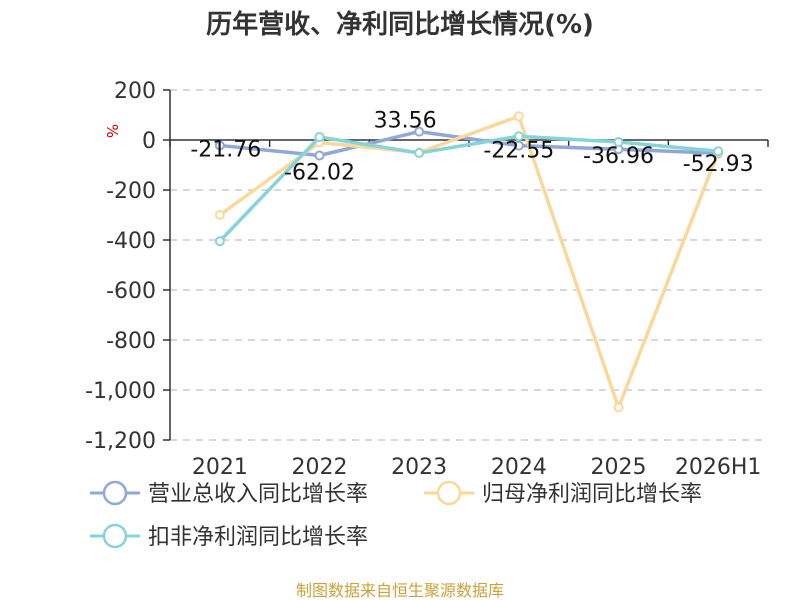  I want to click on legend-label: 归母净利润同比增长率, so click(592, 494).